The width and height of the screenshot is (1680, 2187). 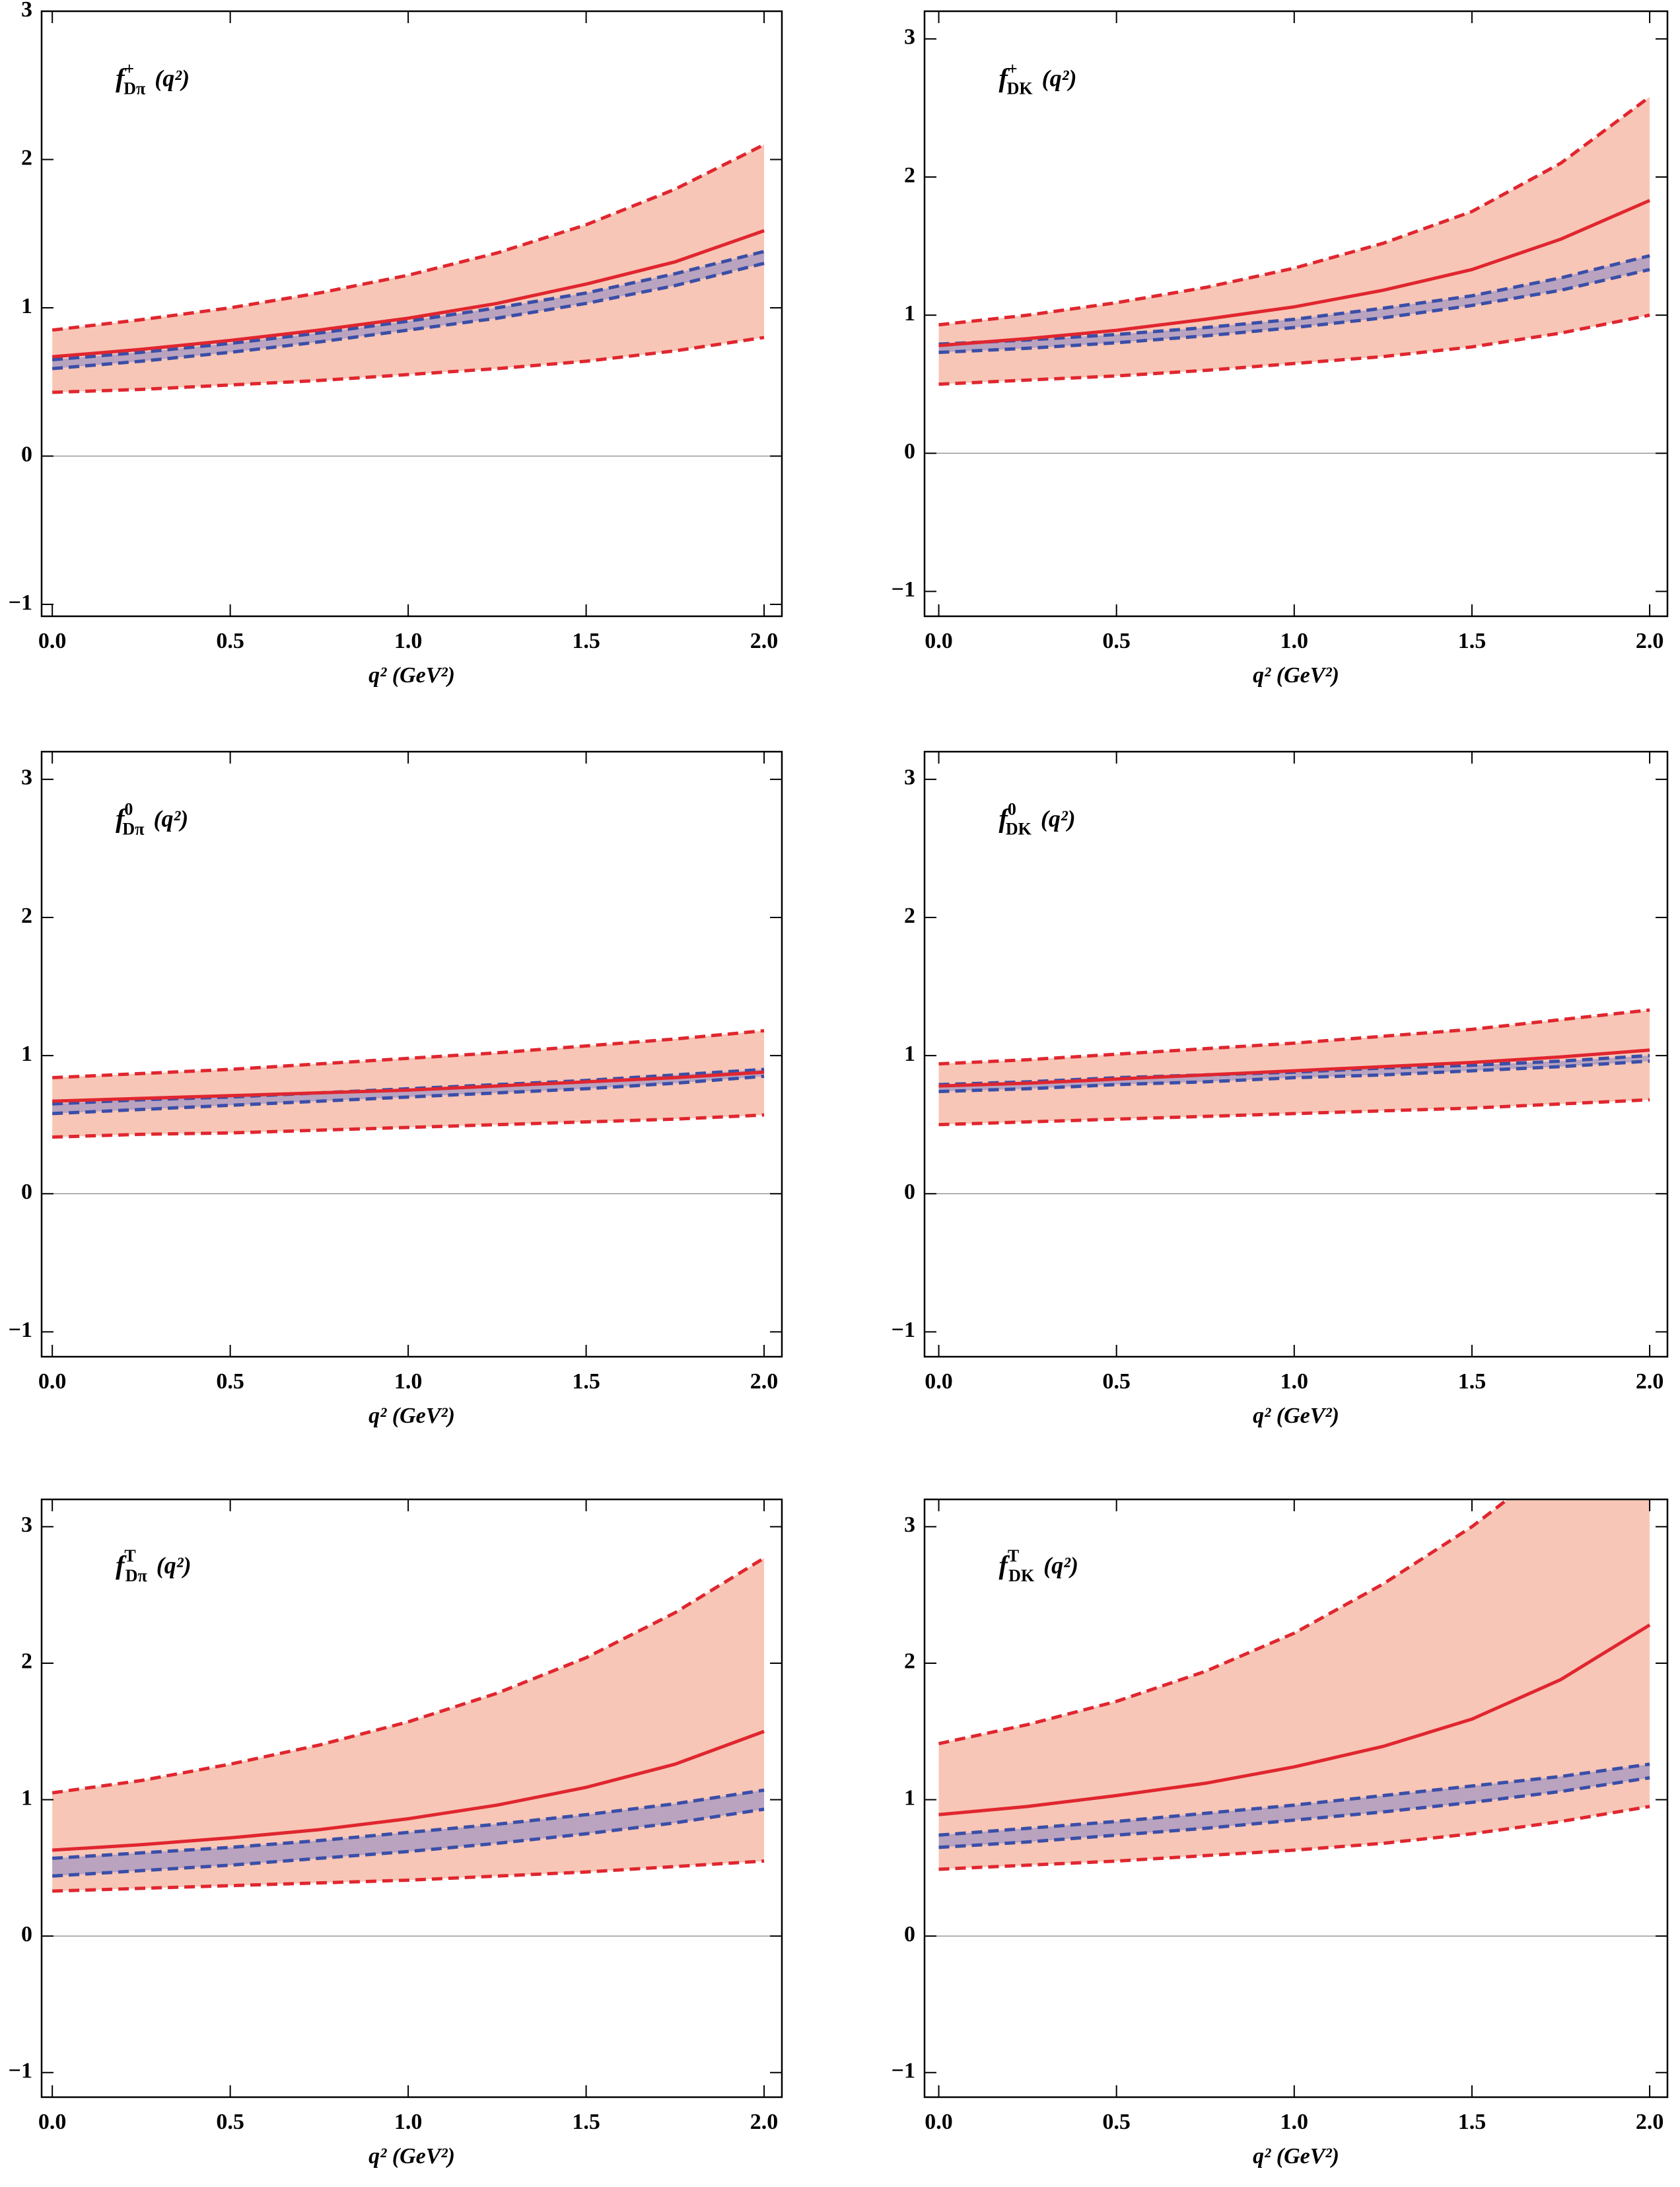 I want to click on panel: −1 0 1 2 3 0.0 0.5 1.0 1.5 2.0 q² (GeV²) f+ Dπ (q²), so click(x=396, y=344).